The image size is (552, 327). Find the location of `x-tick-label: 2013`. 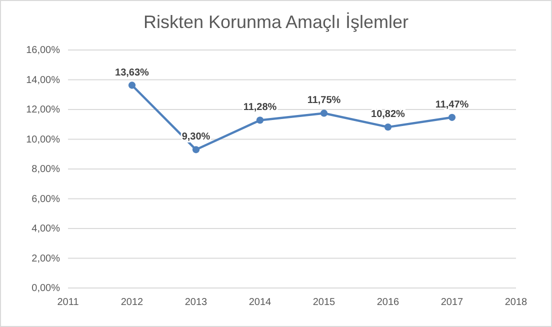

x-tick-label: 2013 is located at coordinates (196, 302).